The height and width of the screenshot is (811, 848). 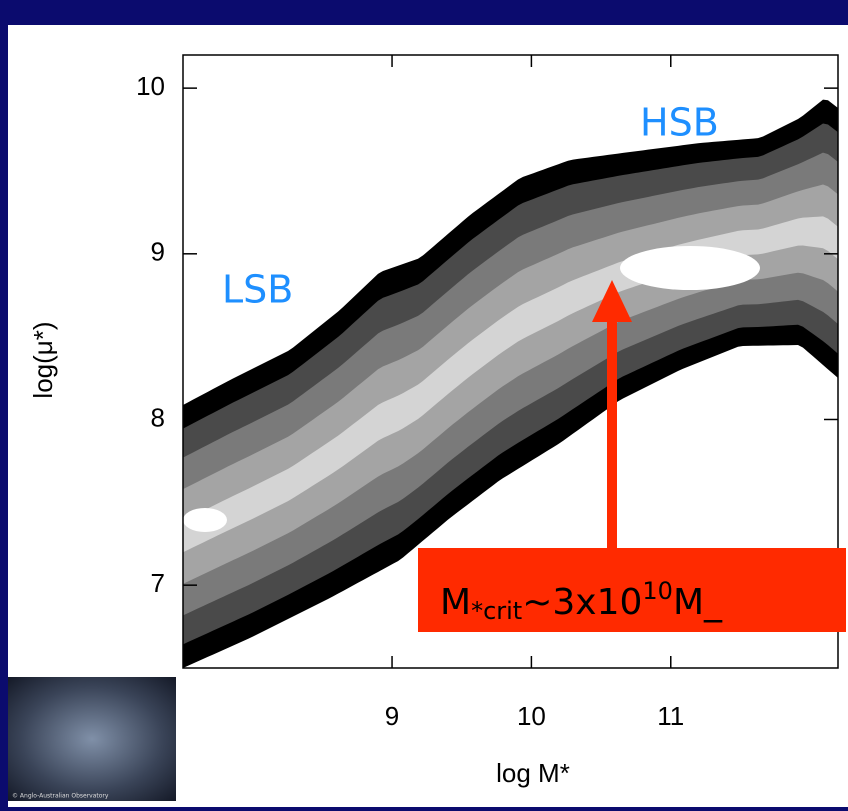 I want to click on arrow-head, so click(x=612, y=301).